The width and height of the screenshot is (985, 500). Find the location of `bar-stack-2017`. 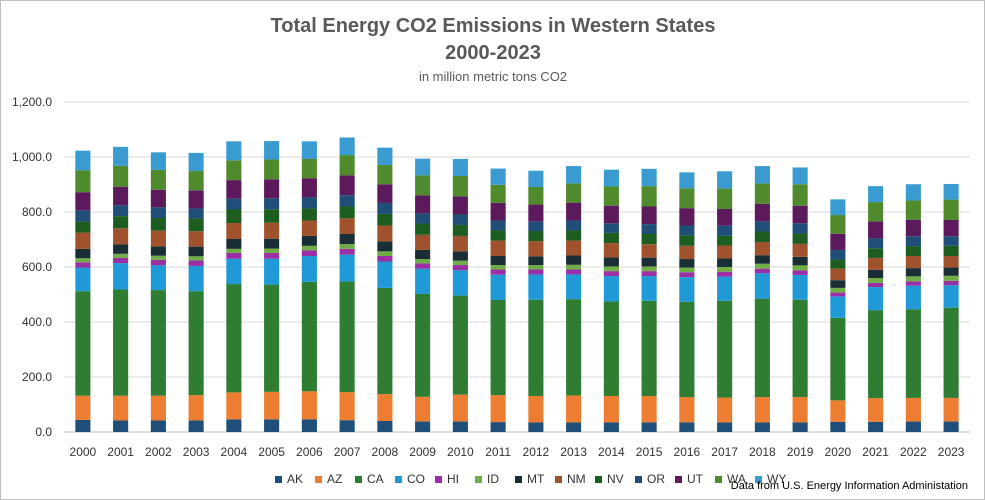

bar-stack-2017 is located at coordinates (725, 301).